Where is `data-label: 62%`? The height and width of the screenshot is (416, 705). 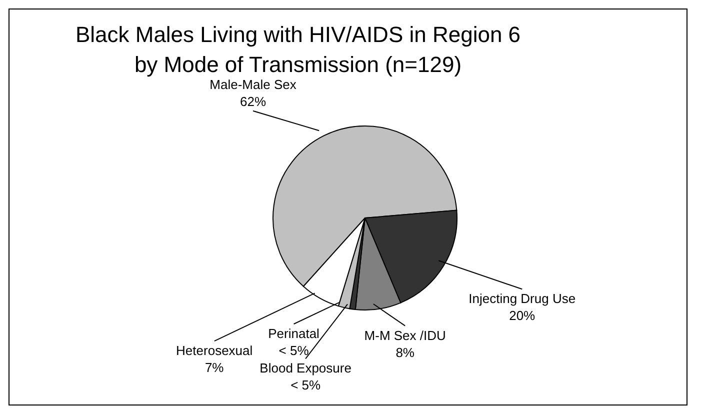
data-label: 62% is located at coordinates (253, 101).